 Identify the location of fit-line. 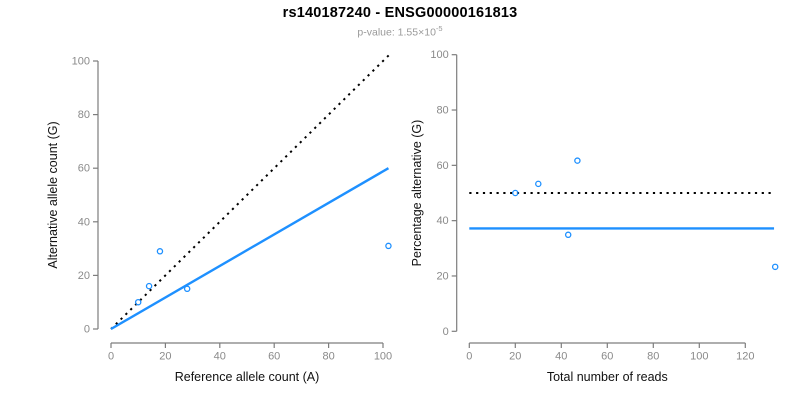
(250, 249).